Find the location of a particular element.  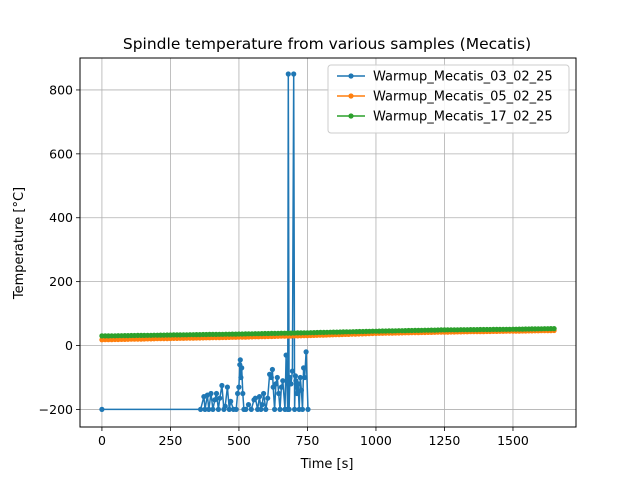

legend-box is located at coordinates (448, 99).